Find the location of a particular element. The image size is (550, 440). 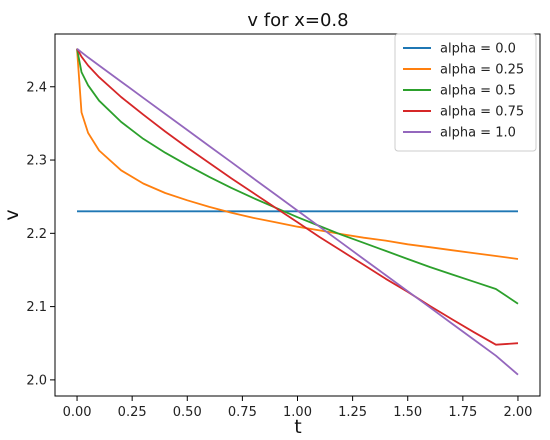

legend-label-4: alpha = 1.0 is located at coordinates (478, 133).